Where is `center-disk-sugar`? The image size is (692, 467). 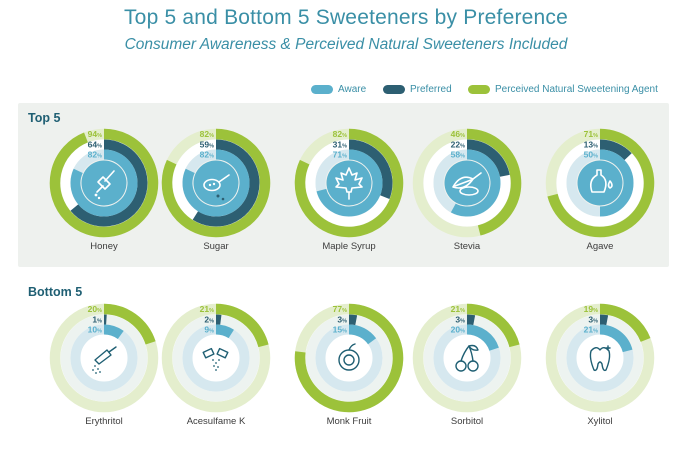
center-disk-sugar is located at coordinates (216, 183).